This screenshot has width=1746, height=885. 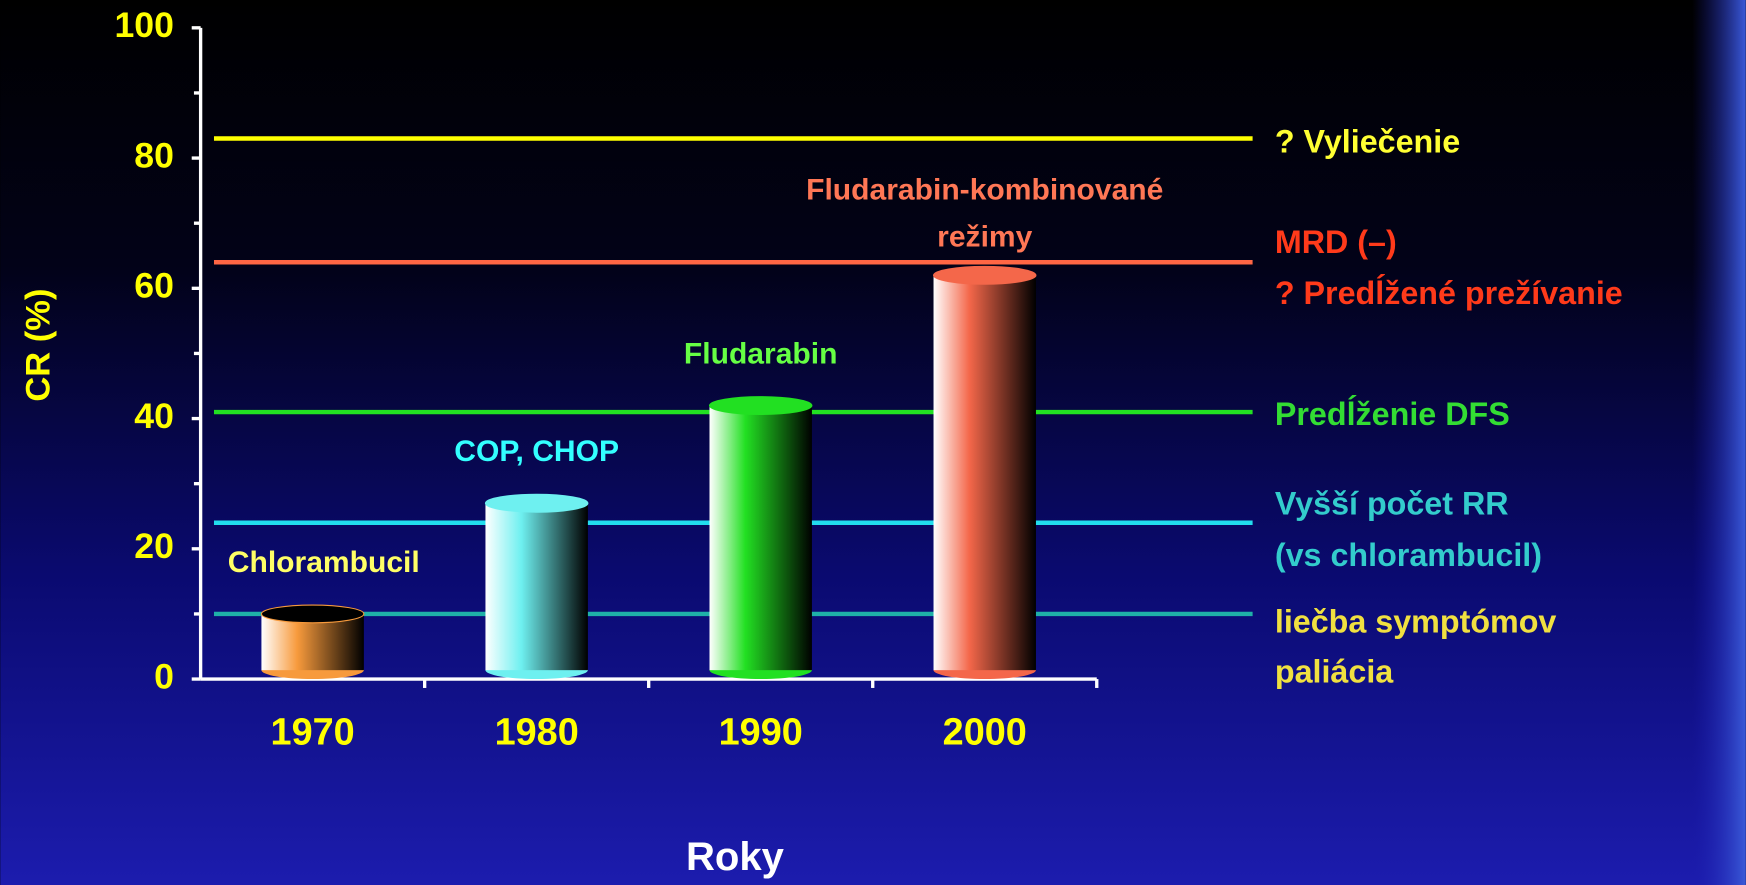 What do you see at coordinates (1336, 242) in the screenshot?
I see `reference-label: MRD (–)` at bounding box center [1336, 242].